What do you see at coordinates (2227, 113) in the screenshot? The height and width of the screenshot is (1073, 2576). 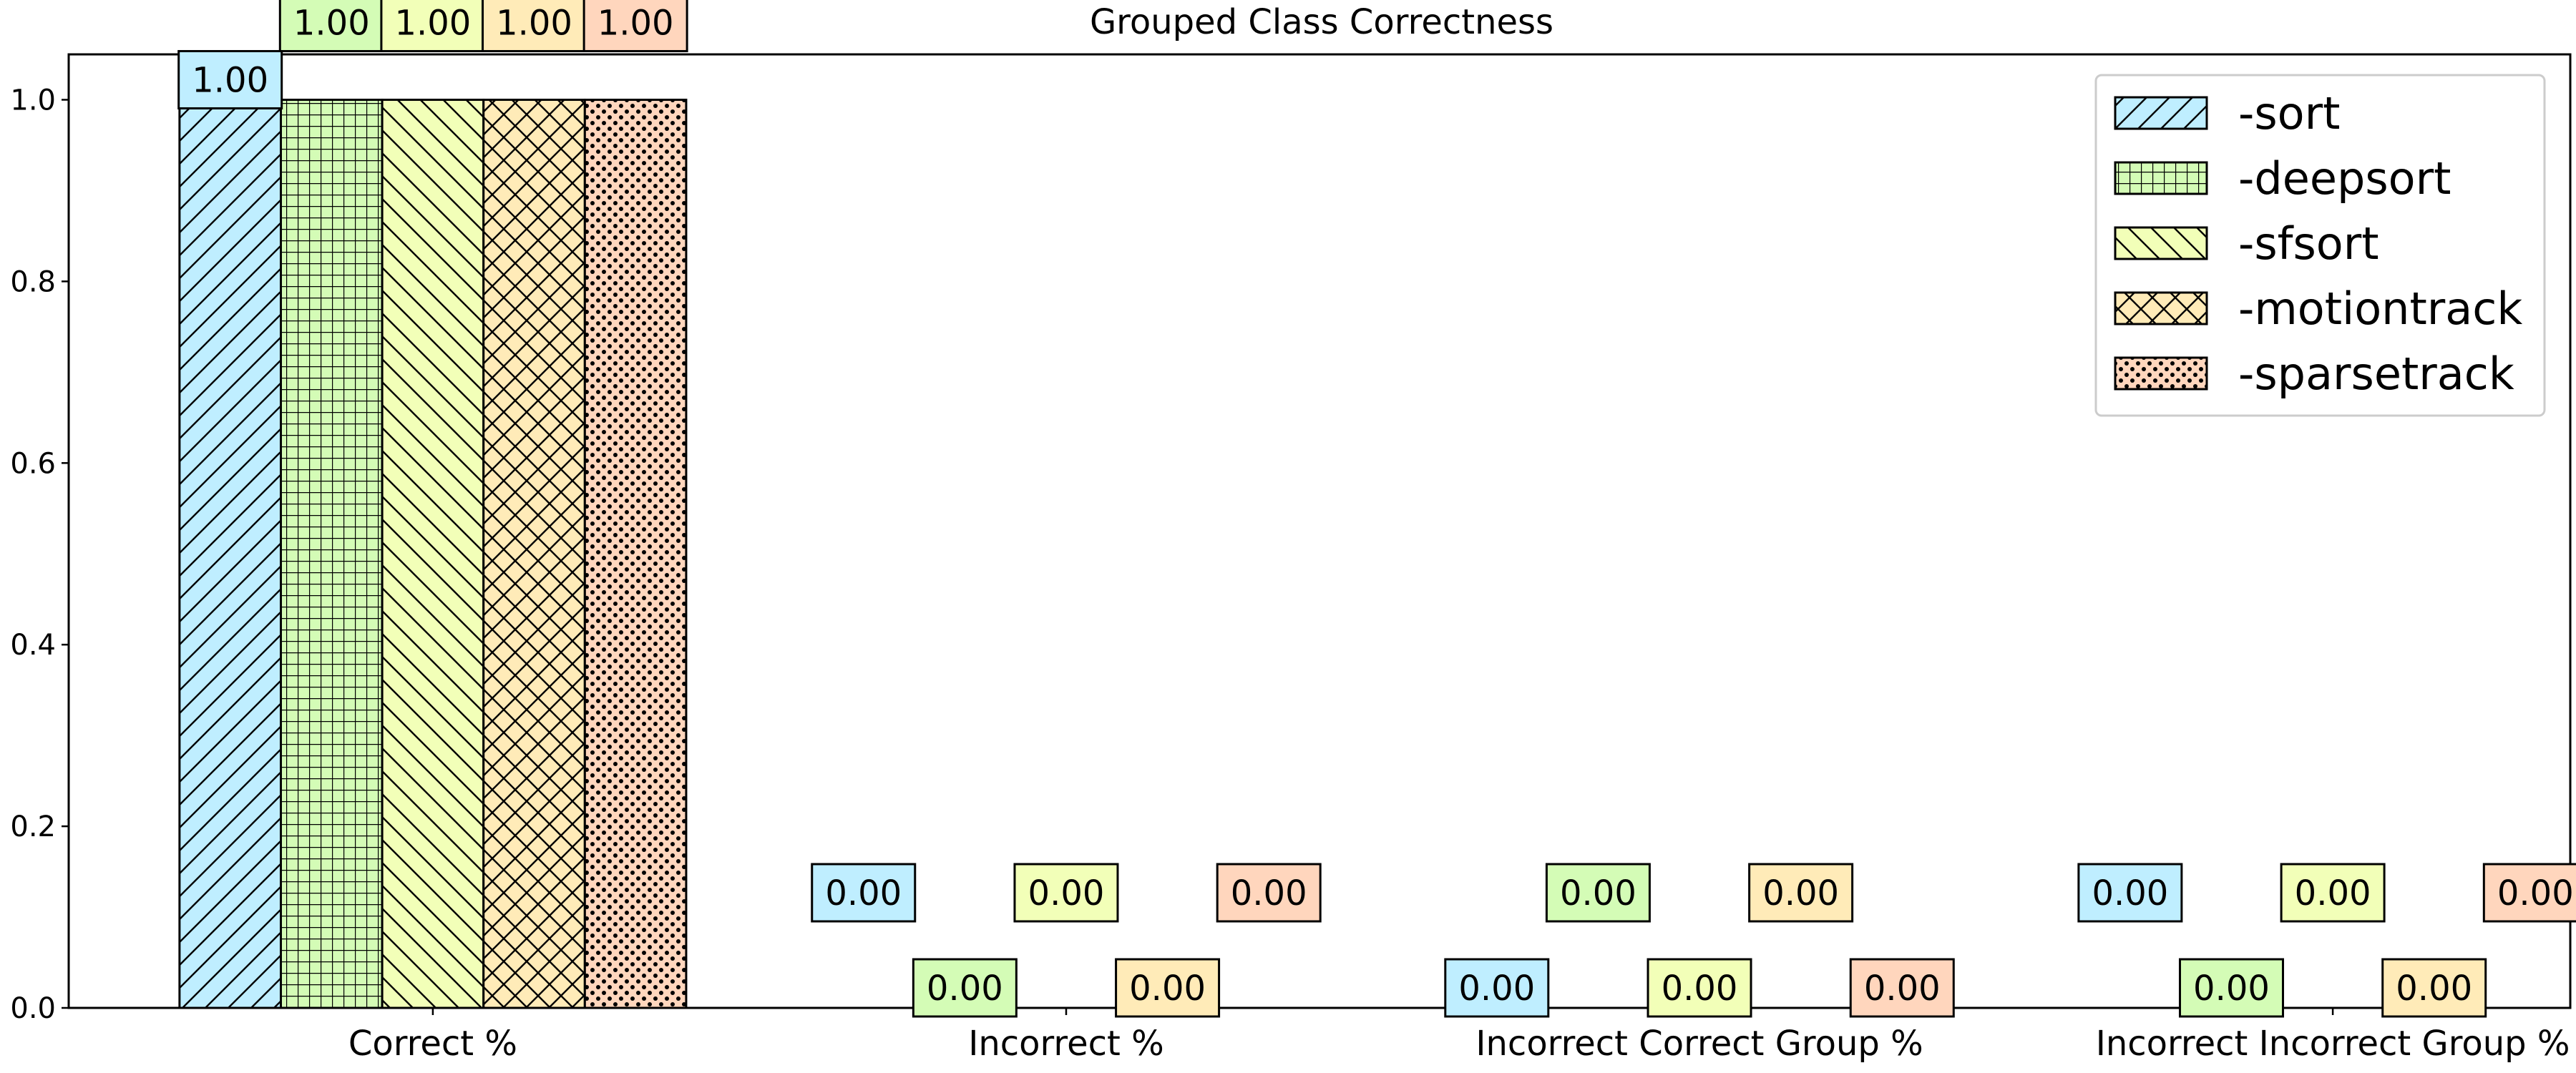 I see `legend-item: -sort` at bounding box center [2227, 113].